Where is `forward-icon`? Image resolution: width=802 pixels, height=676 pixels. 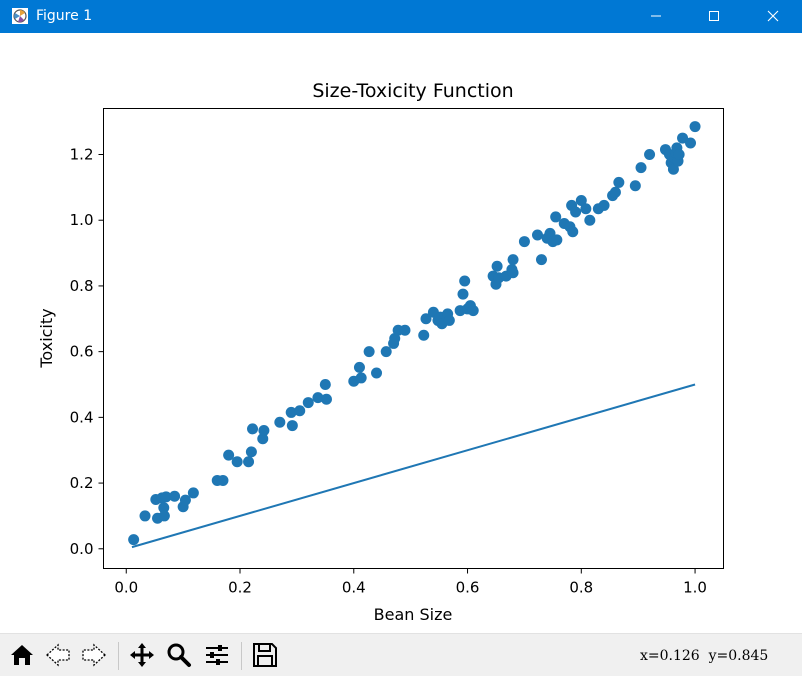
forward-icon is located at coordinates (94, 657).